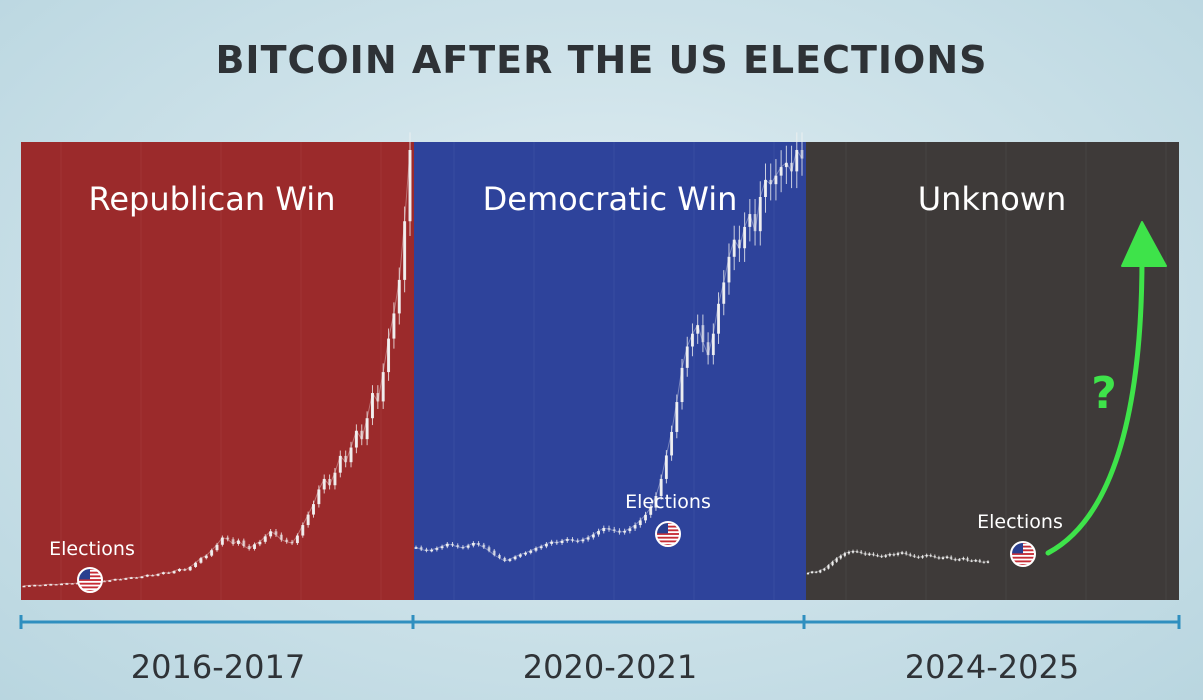 The width and height of the screenshot is (1203, 700). What do you see at coordinates (1104, 393) in the screenshot?
I see `question-mark: ?` at bounding box center [1104, 393].